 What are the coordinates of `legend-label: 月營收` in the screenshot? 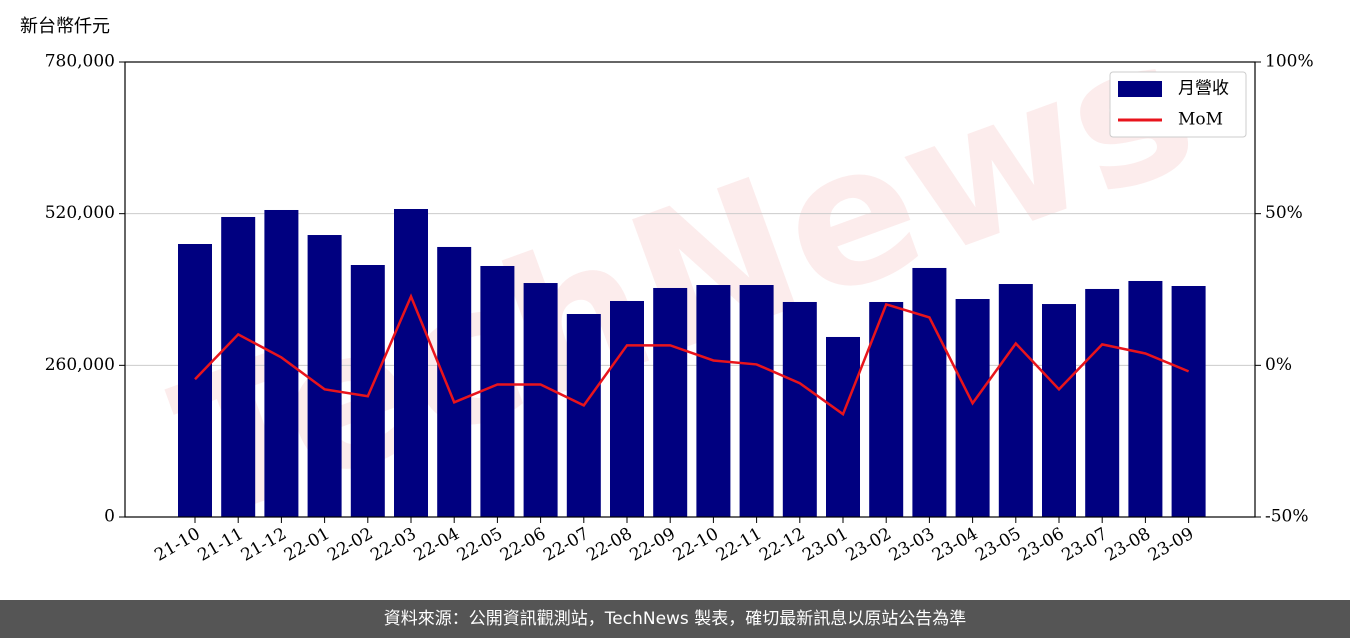 It's located at (1203, 89).